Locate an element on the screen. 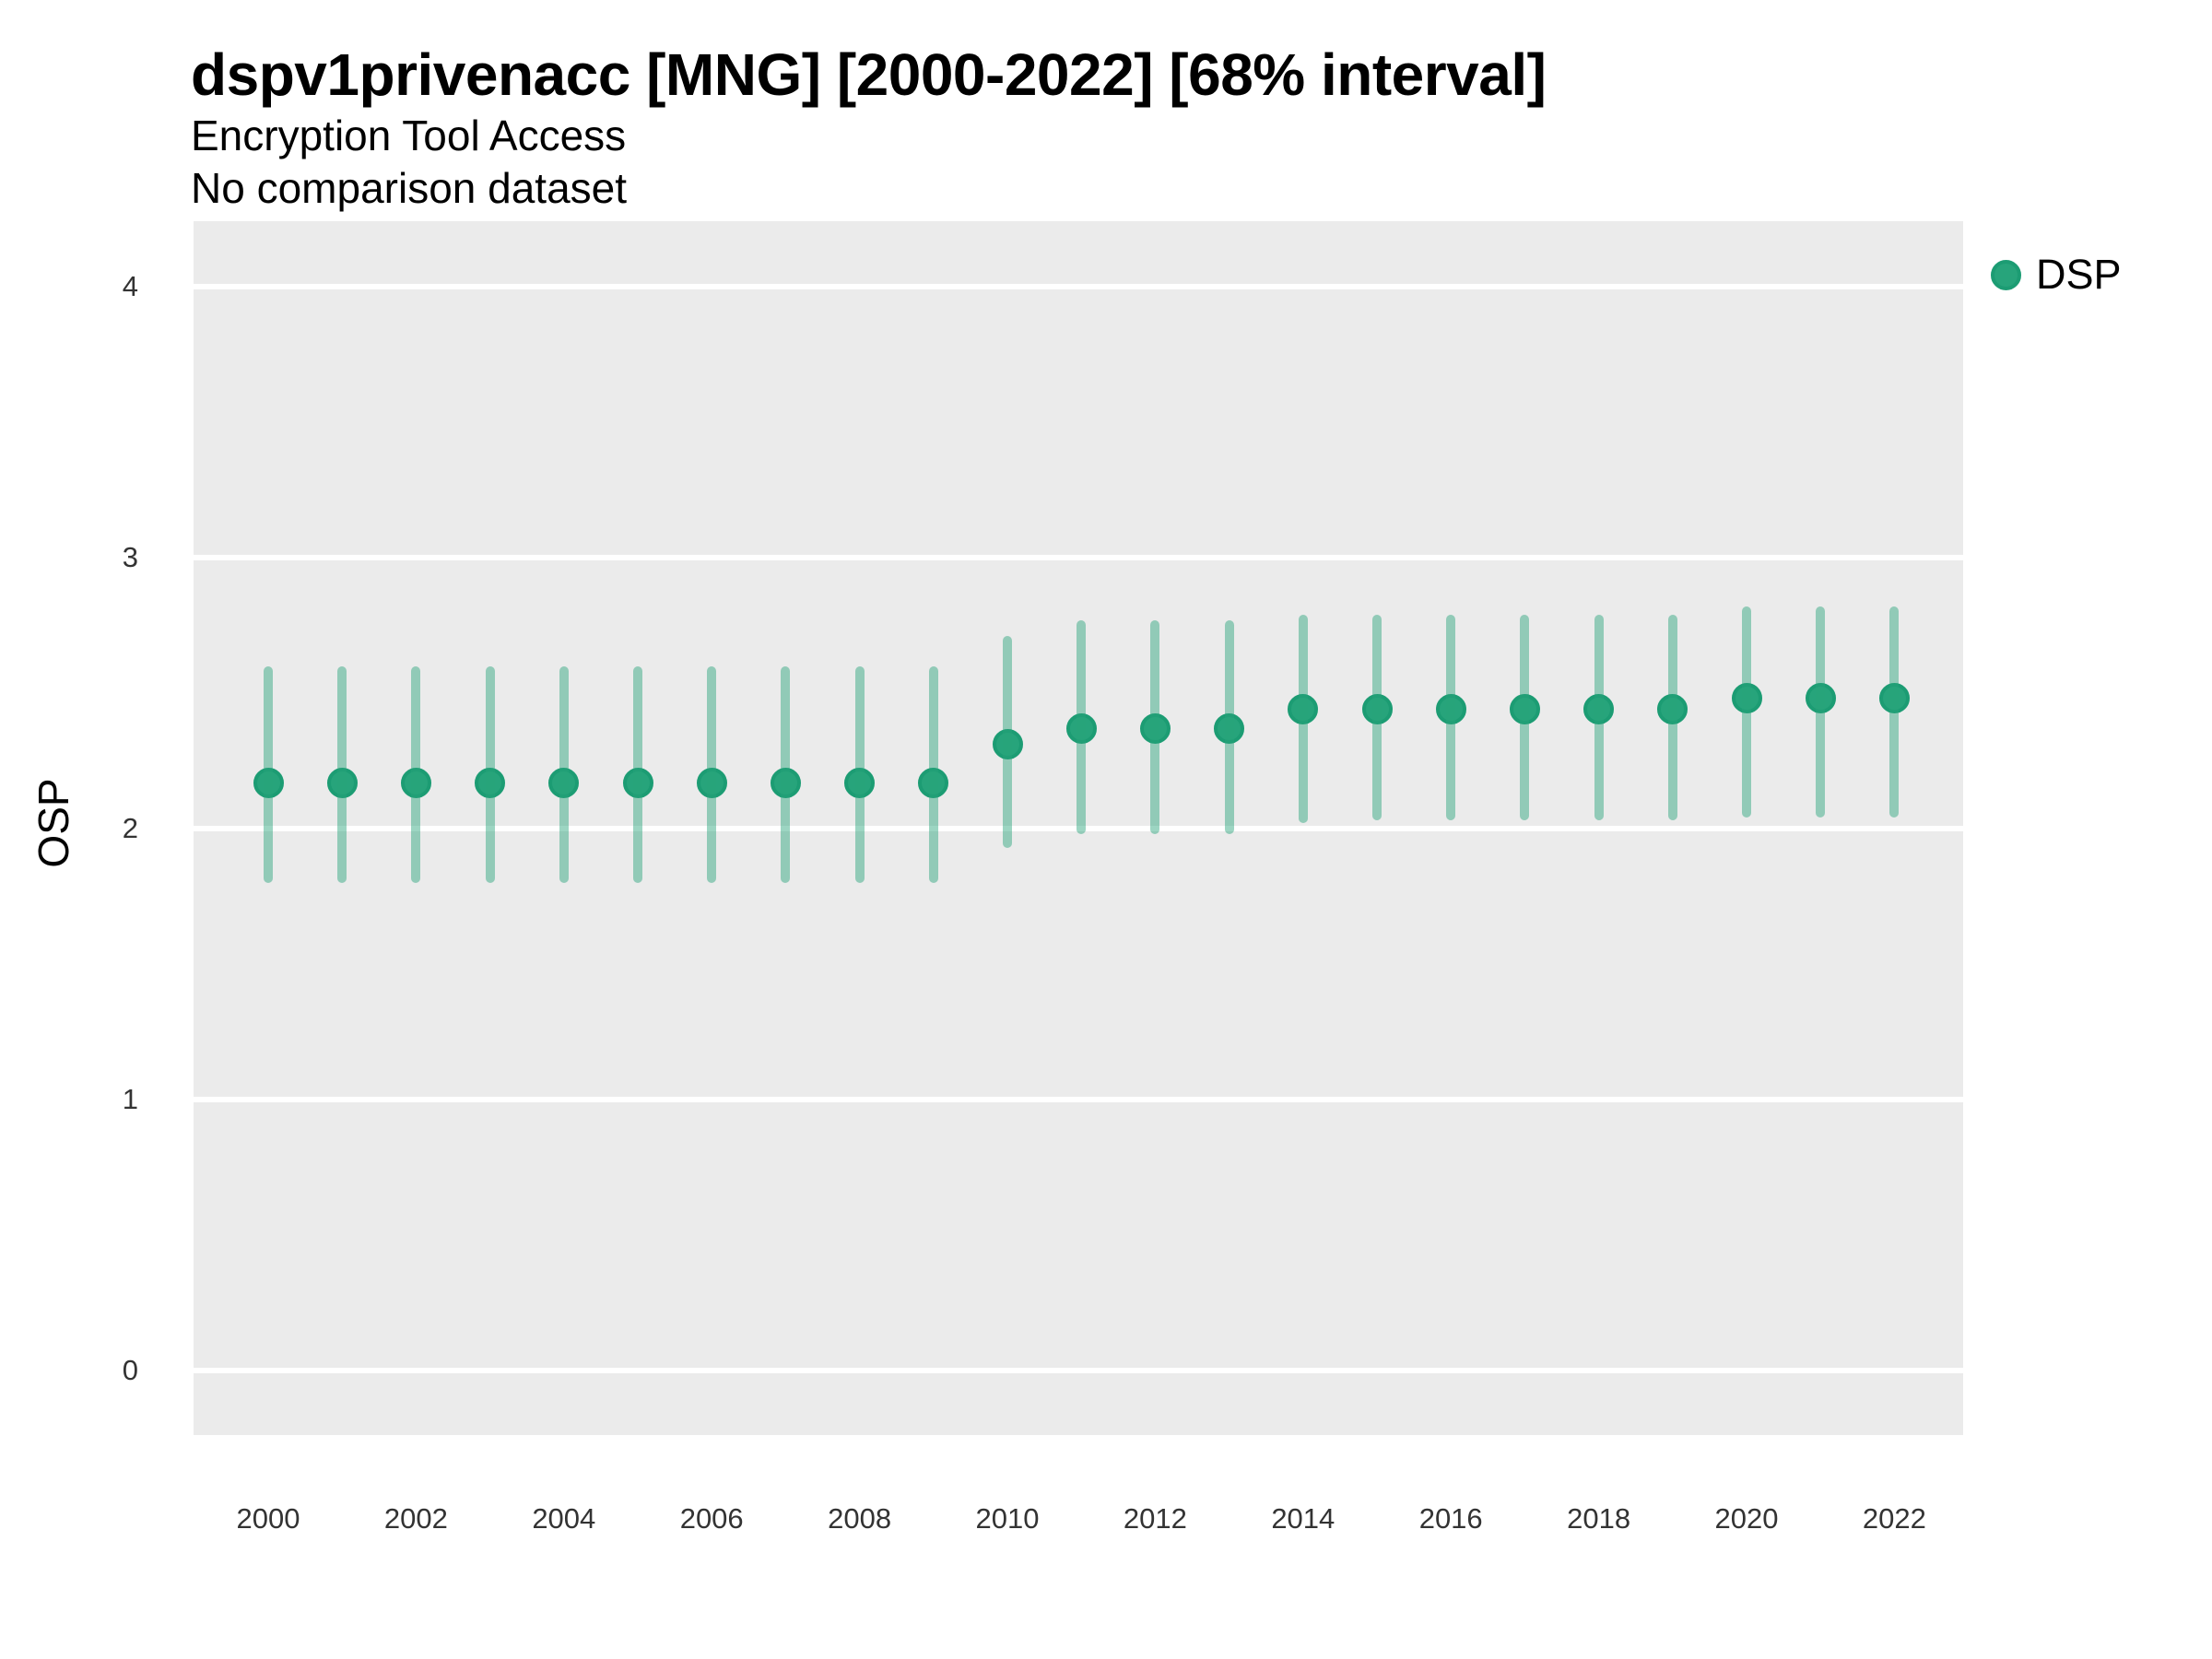  x-tick-label: 2002 is located at coordinates (415, 1518).